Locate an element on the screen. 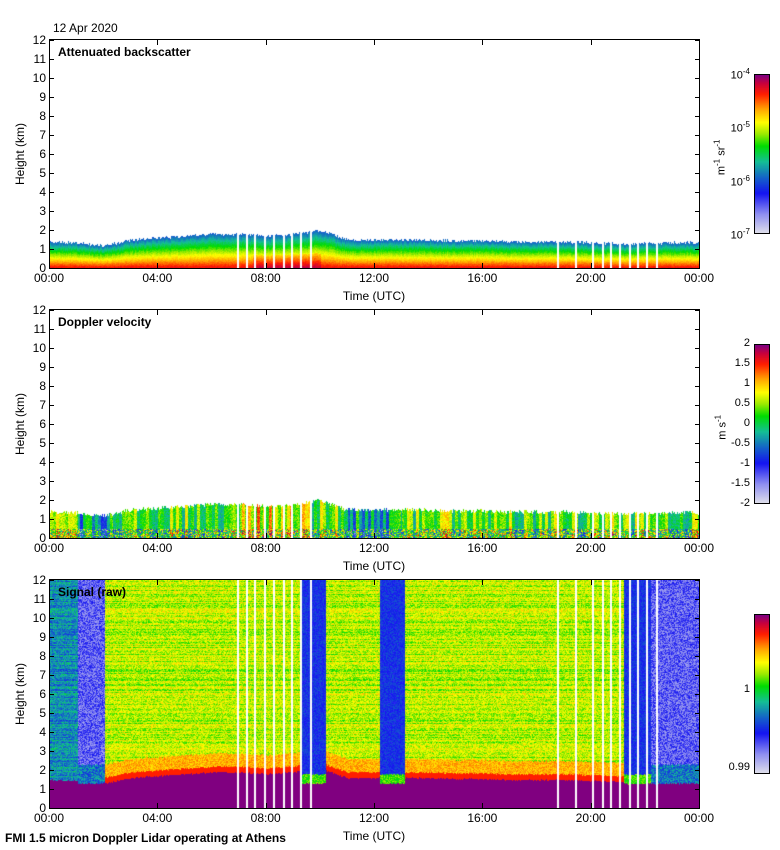  colorbar-tick-label: 0.99 is located at coordinates (739, 767).